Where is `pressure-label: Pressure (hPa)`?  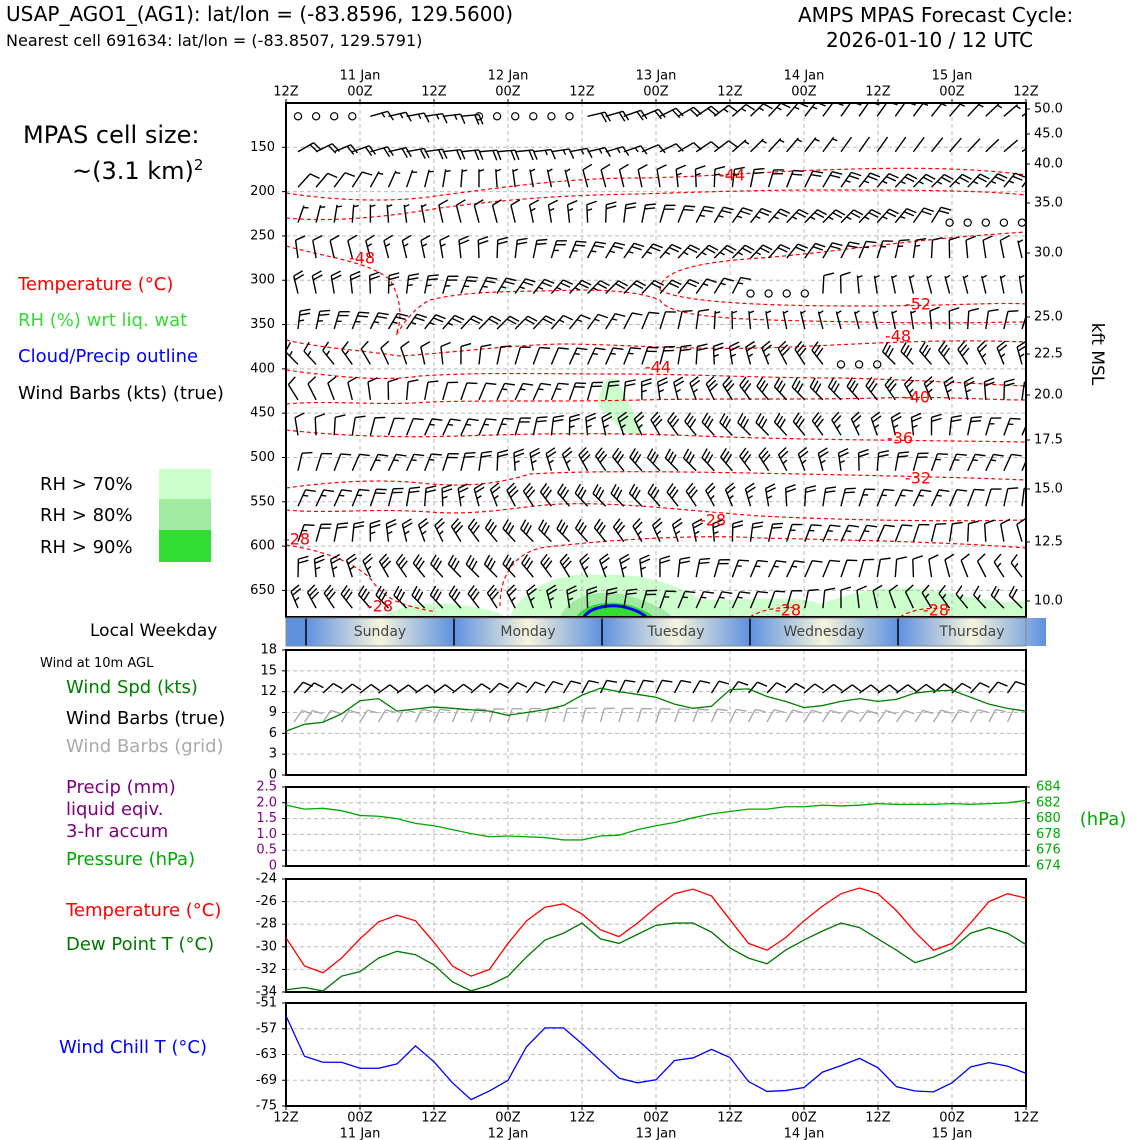
pressure-label: Pressure (hPa) is located at coordinates (131, 859).